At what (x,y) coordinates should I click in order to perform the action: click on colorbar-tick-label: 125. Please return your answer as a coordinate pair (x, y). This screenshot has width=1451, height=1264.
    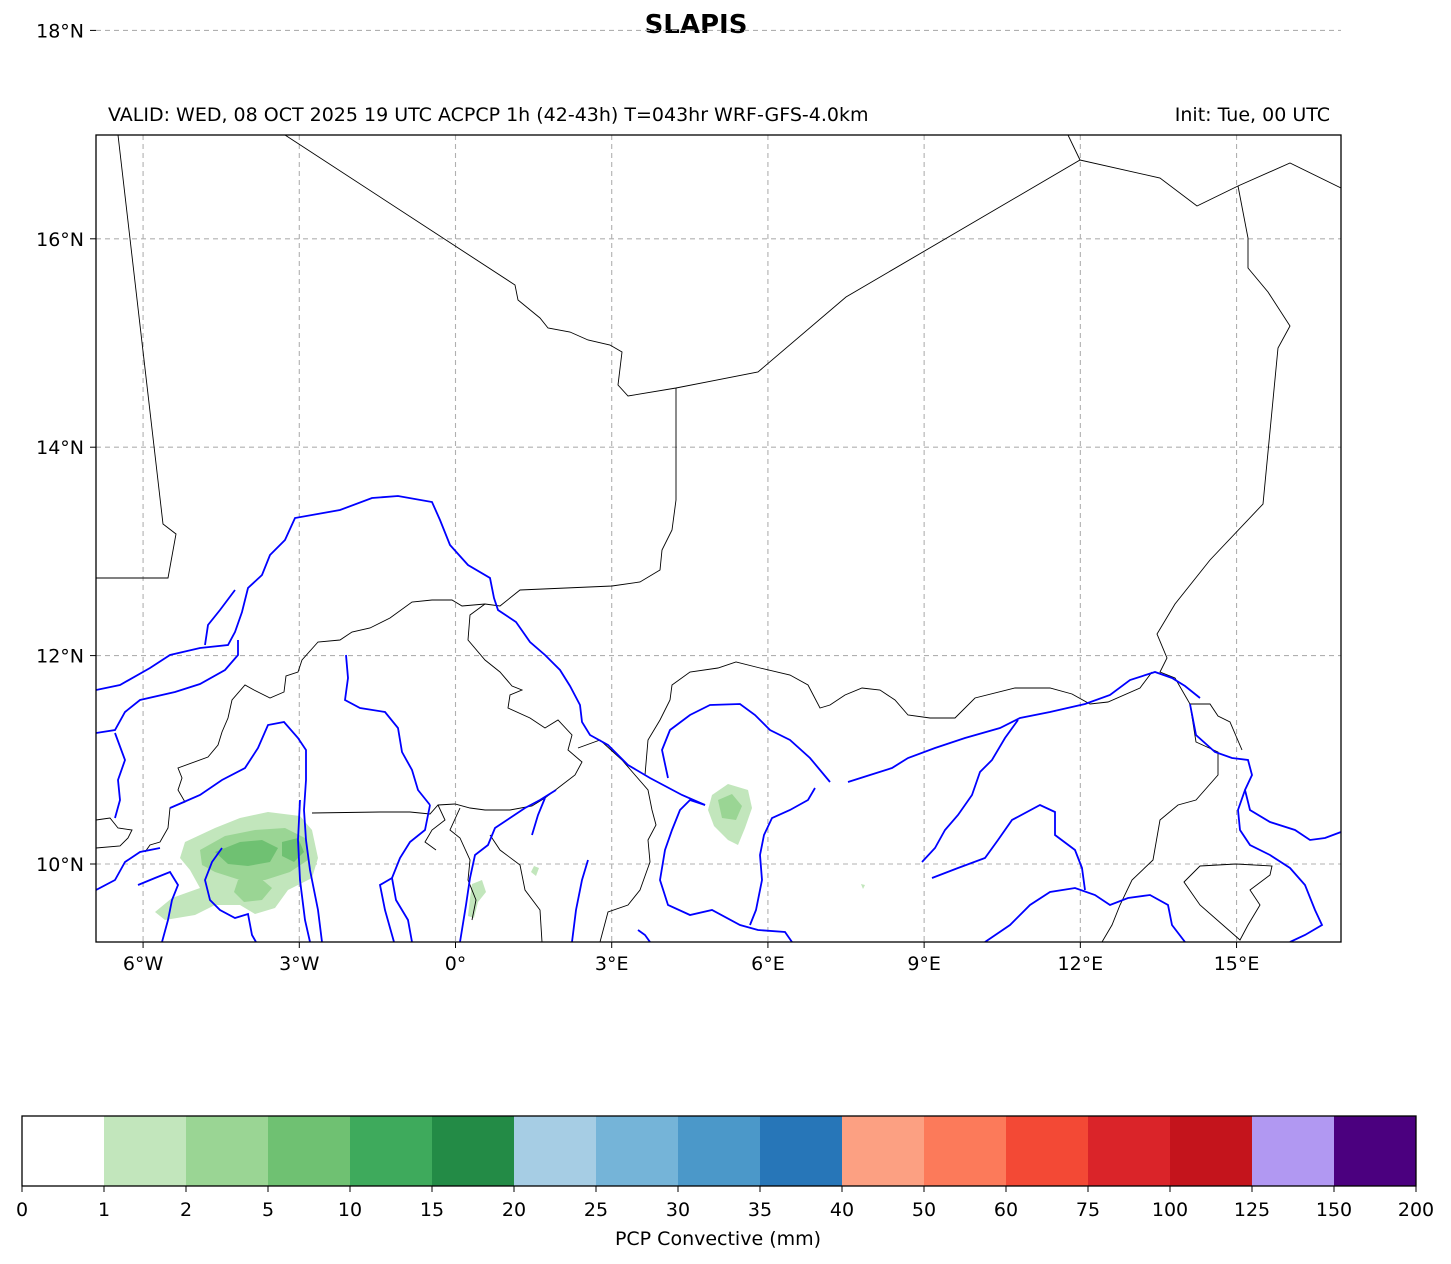
    Looking at the image, I should click on (1252, 1210).